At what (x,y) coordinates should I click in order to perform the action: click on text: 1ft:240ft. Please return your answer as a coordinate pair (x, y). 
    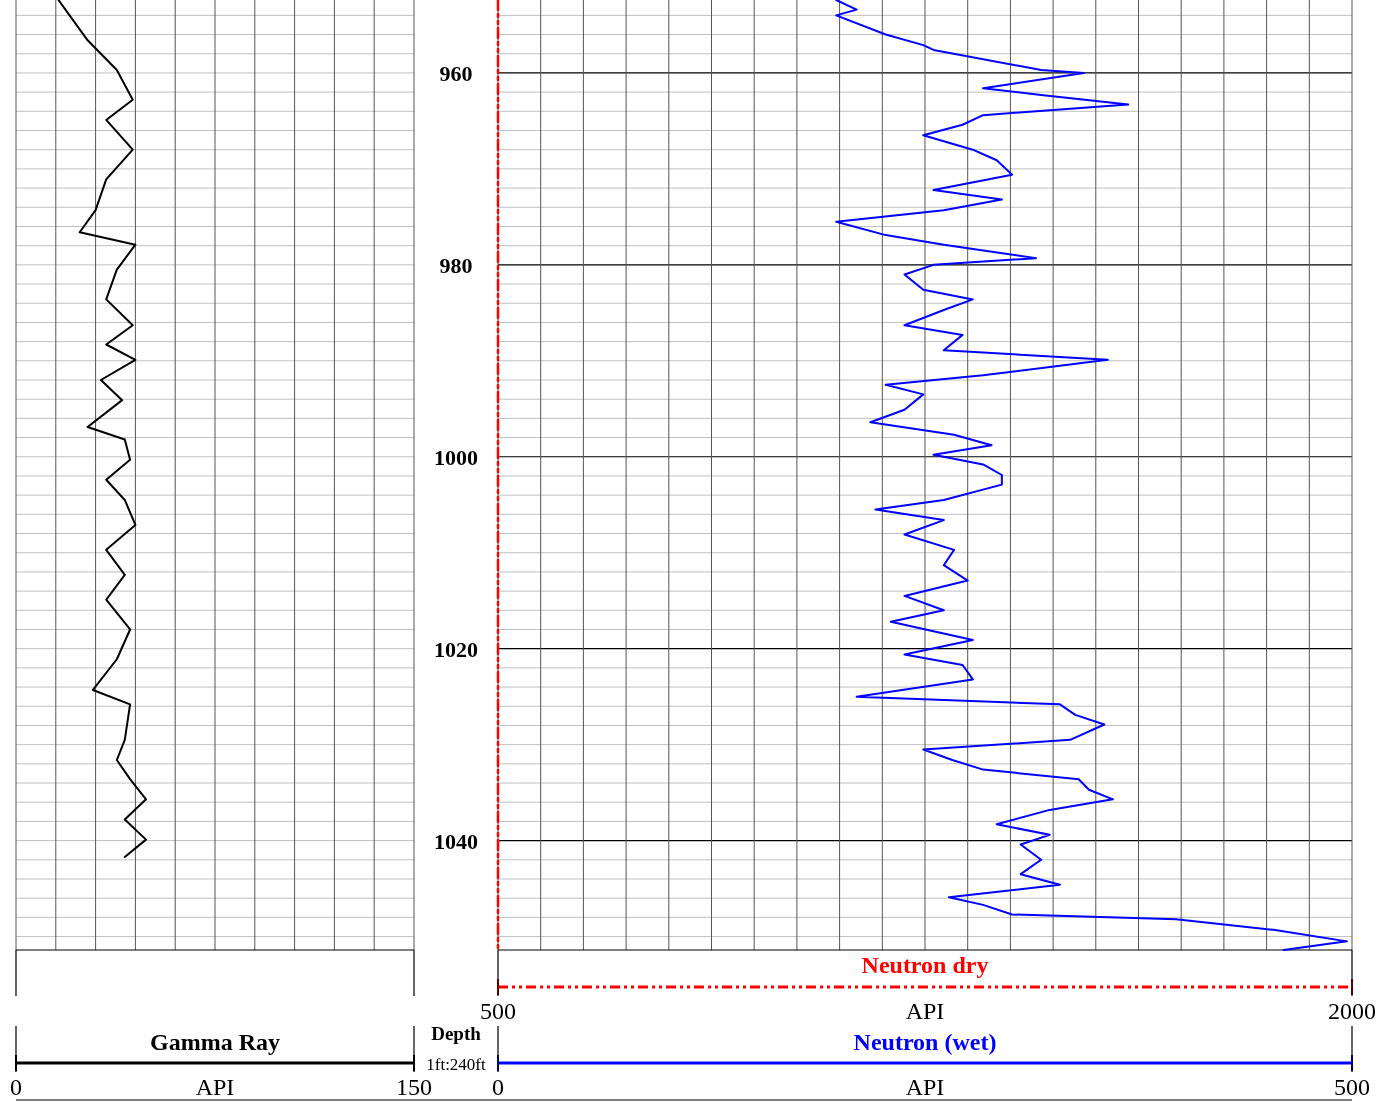
    Looking at the image, I should click on (456, 1064).